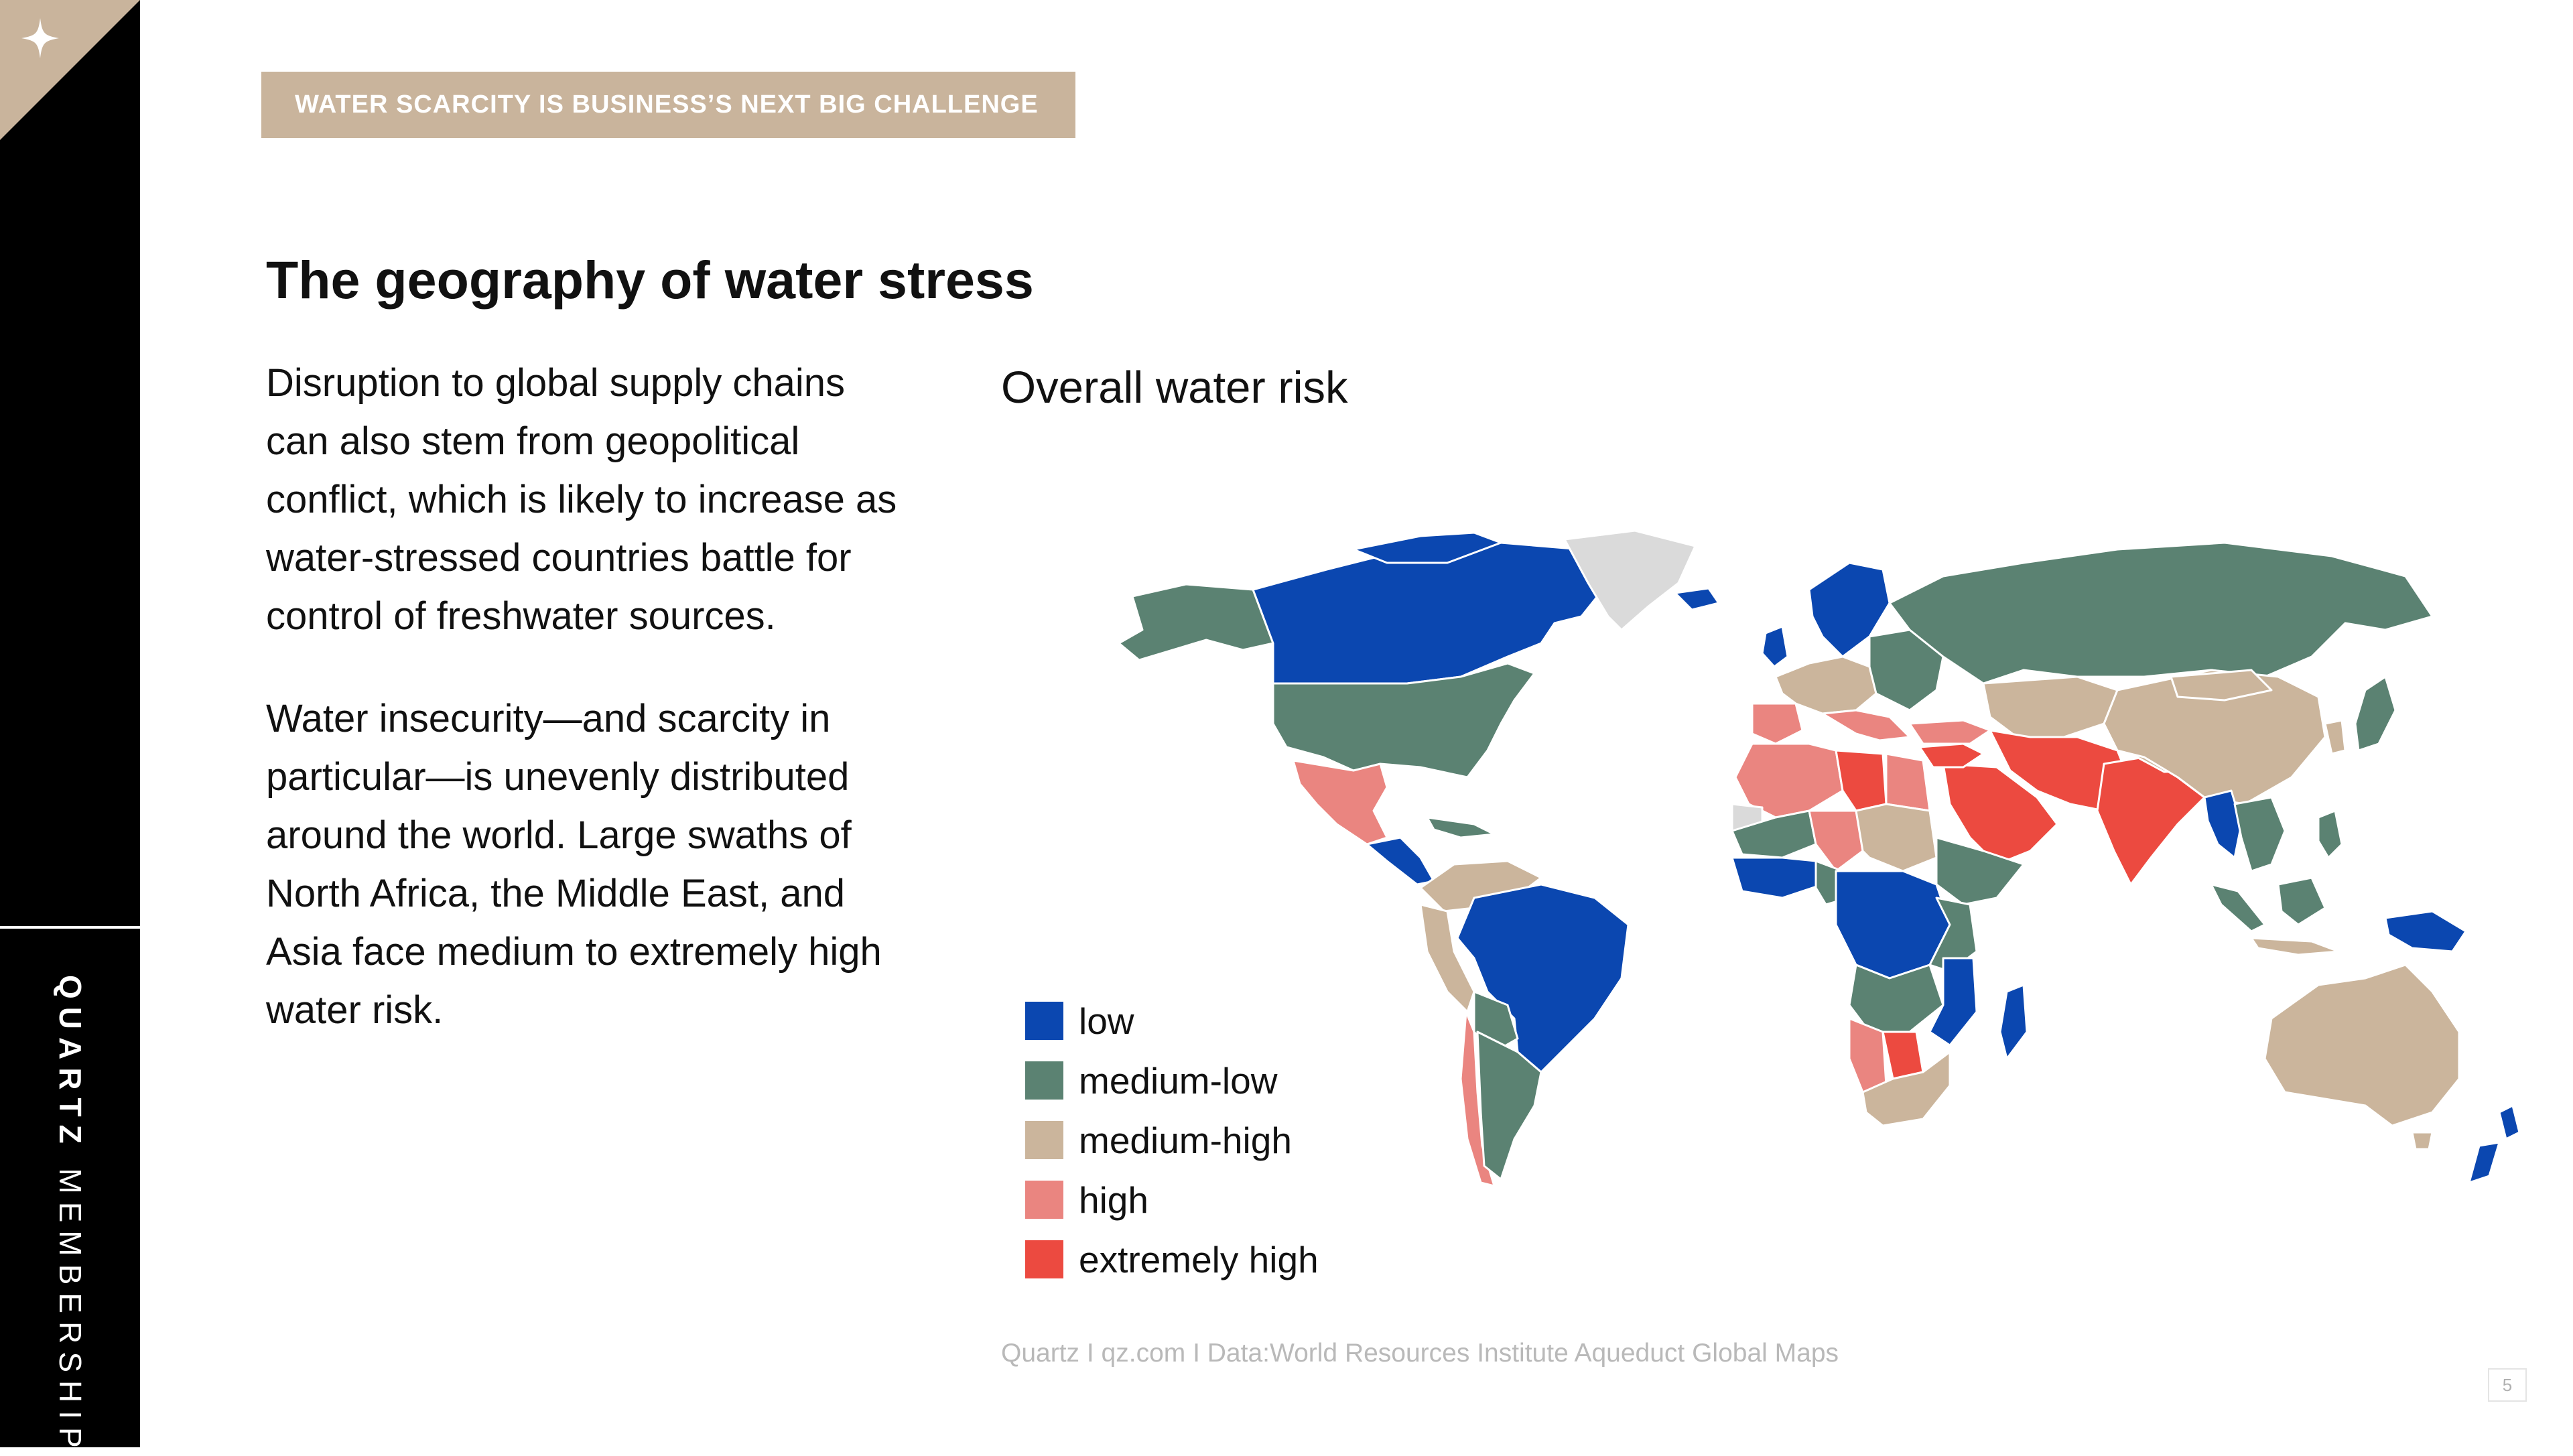  Describe the element at coordinates (2259, 834) in the screenshot. I see `region-indochina` at that location.